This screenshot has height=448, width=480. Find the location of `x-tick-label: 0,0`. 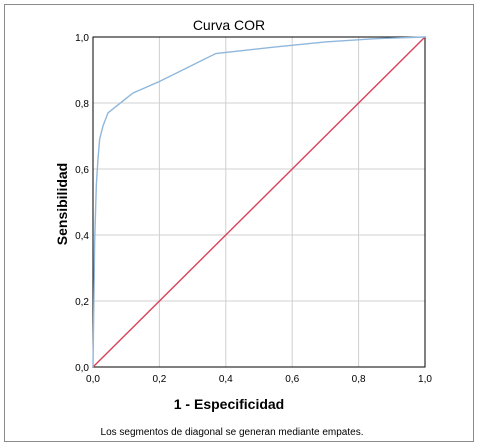

x-tick-label: 0,0 is located at coordinates (93, 379).